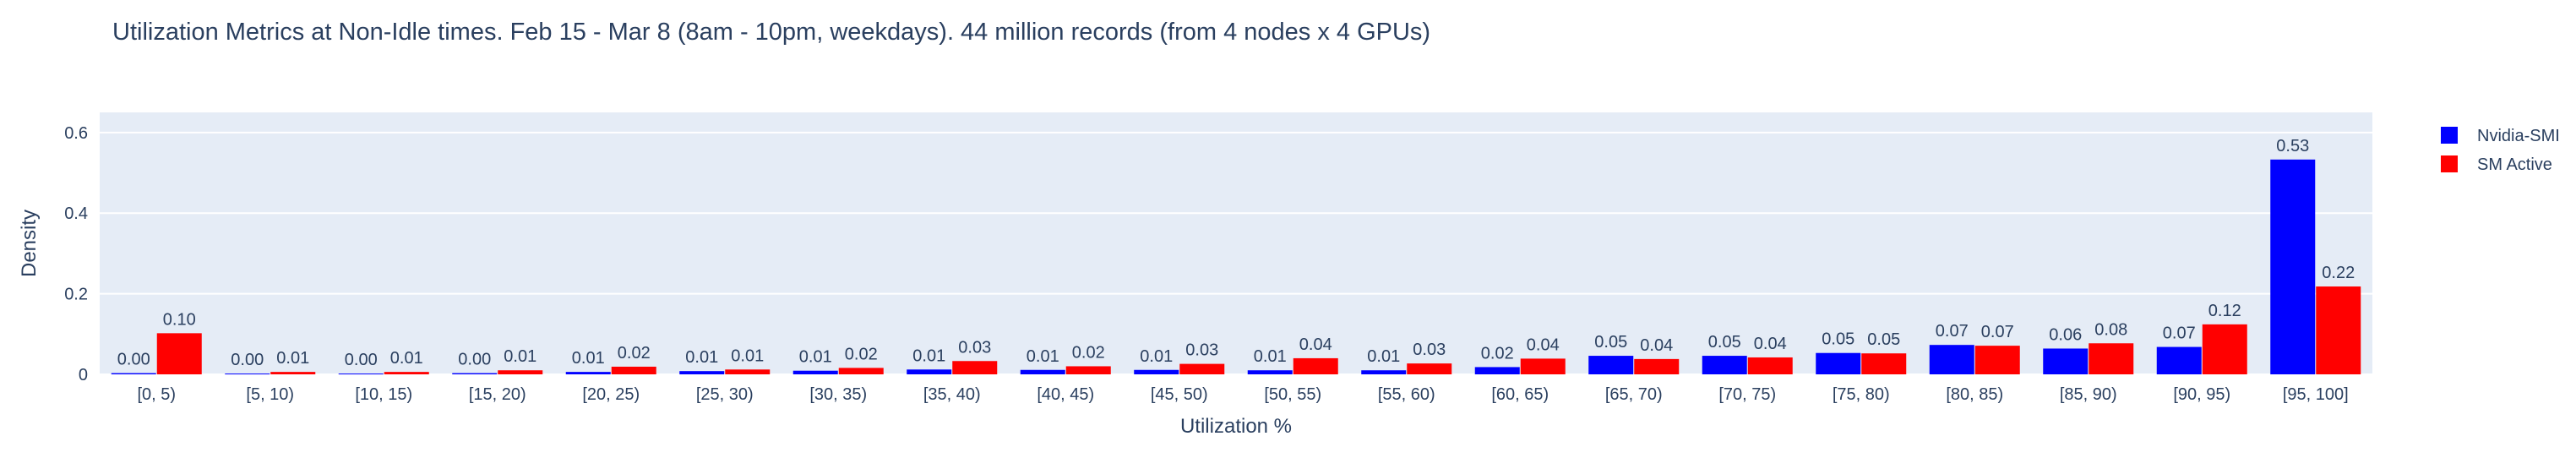  What do you see at coordinates (2201, 394) in the screenshot?
I see `x-tick-label: [90, 95)` at bounding box center [2201, 394].